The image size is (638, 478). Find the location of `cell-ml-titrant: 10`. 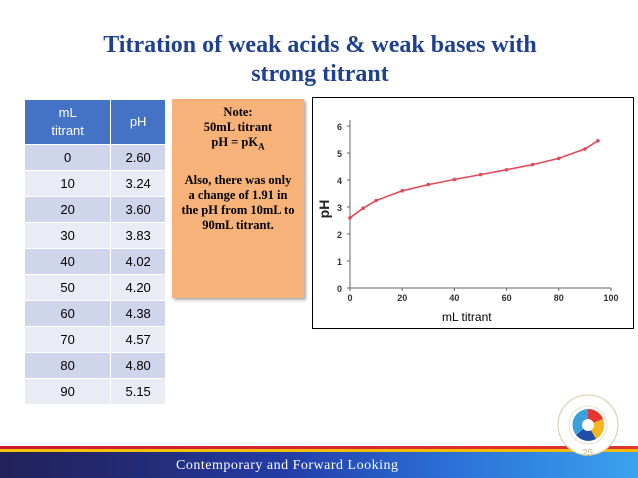

cell-ml-titrant: 10 is located at coordinates (67, 183).